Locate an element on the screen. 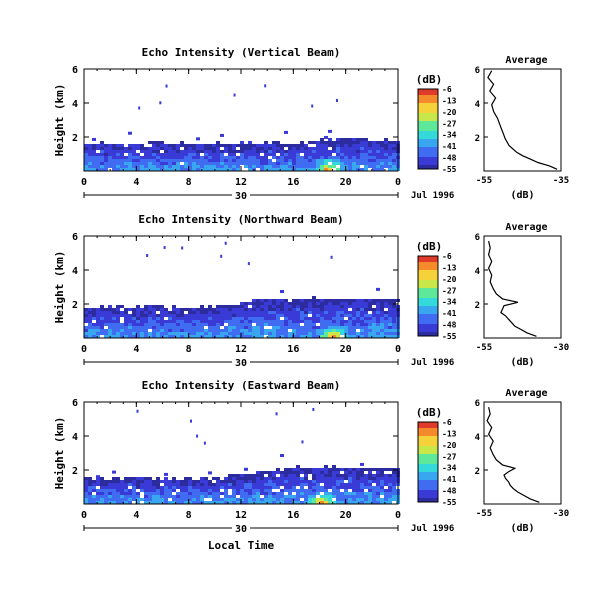 The image size is (615, 598). profile-frame is located at coordinates (522, 453).